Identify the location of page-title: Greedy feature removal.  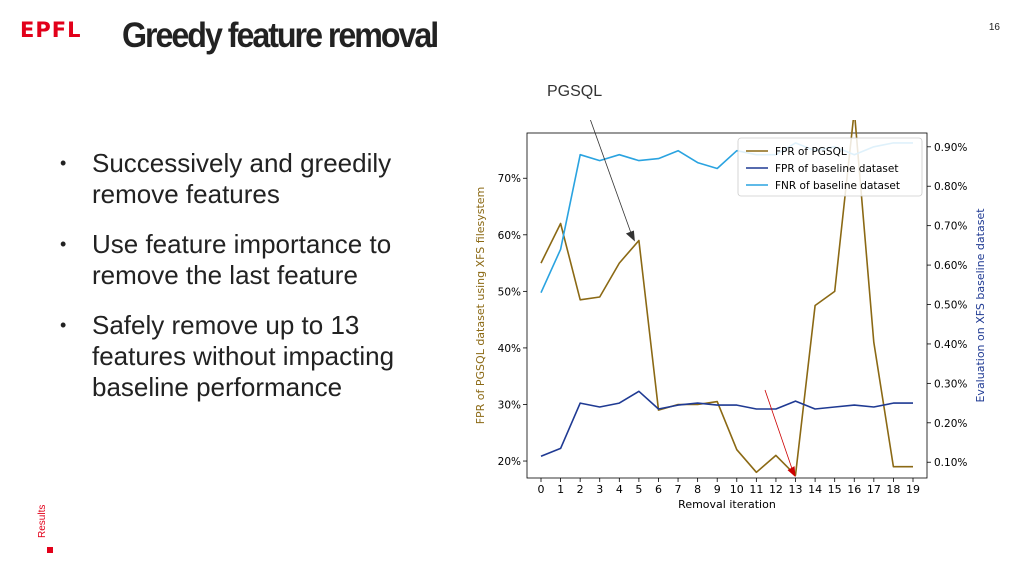
(280, 35).